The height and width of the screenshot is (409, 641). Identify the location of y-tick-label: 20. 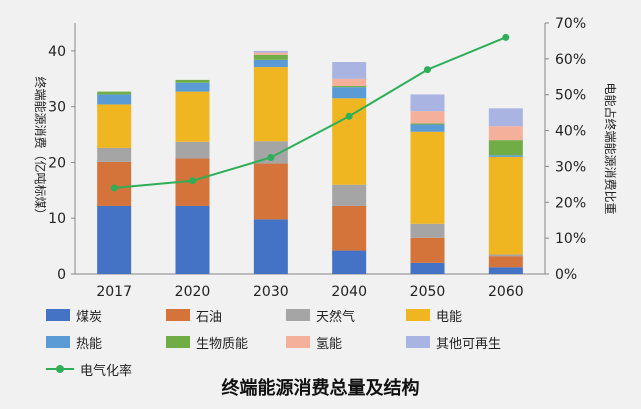
(57, 163).